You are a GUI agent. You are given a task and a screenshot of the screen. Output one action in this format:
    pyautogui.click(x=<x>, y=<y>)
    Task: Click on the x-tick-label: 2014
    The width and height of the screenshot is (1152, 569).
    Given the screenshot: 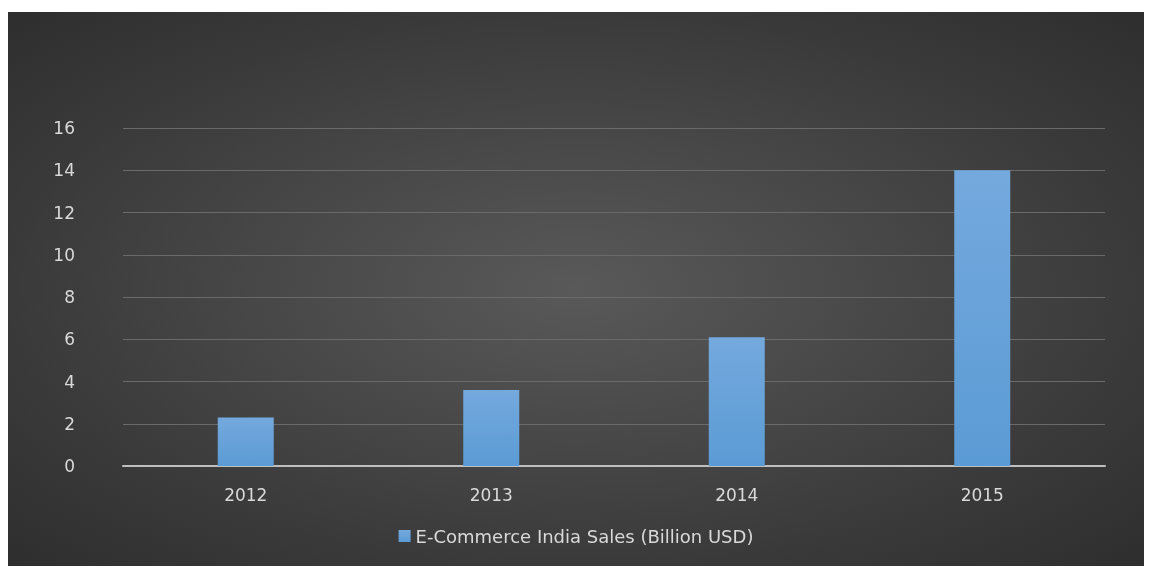 What is the action you would take?
    pyautogui.click(x=737, y=494)
    